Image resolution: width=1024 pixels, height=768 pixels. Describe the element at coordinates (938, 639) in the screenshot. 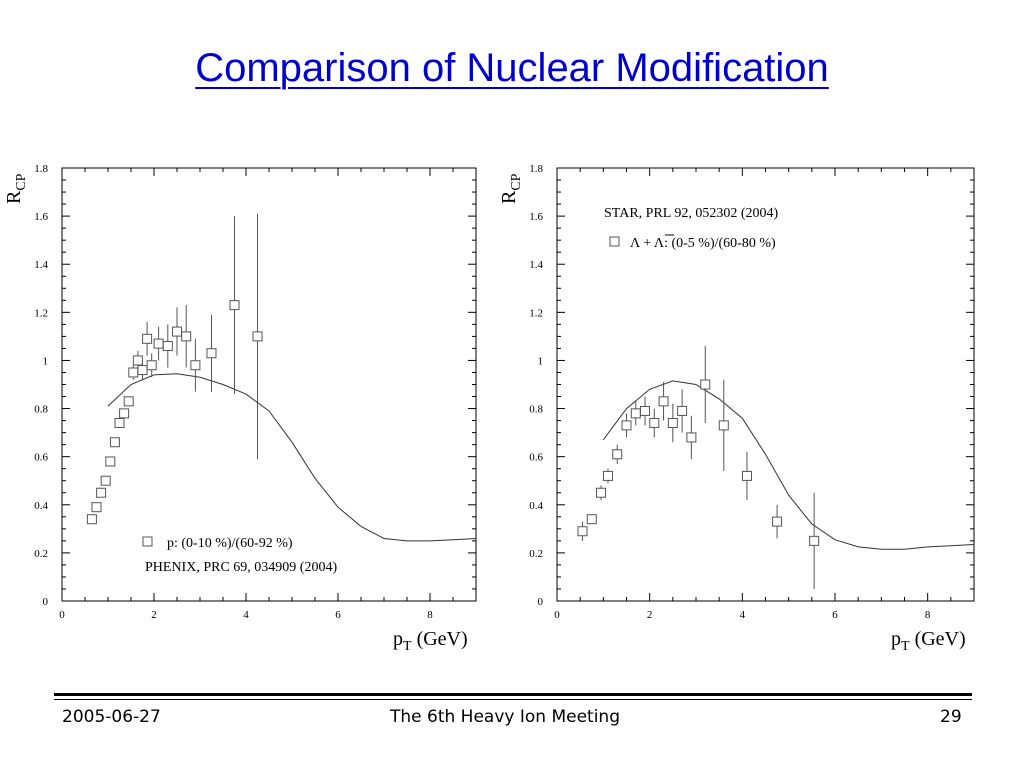

I see `chart2-x-axis-label-unit: (GeV)` at that location.